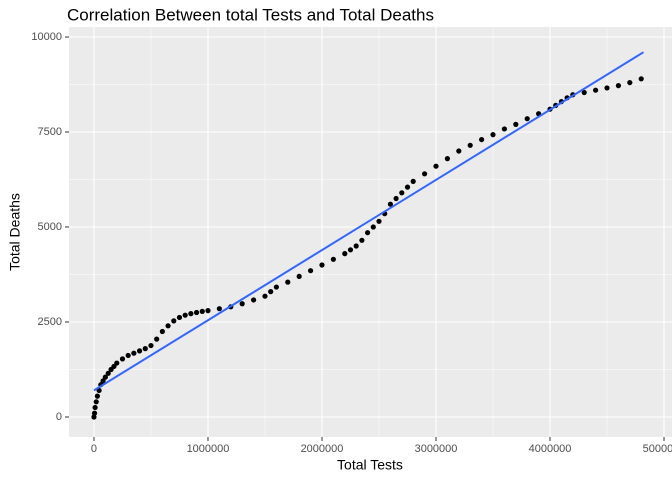 The width and height of the screenshot is (672, 480). Describe the element at coordinates (322, 449) in the screenshot. I see `x-tick-label: 2000000` at that location.